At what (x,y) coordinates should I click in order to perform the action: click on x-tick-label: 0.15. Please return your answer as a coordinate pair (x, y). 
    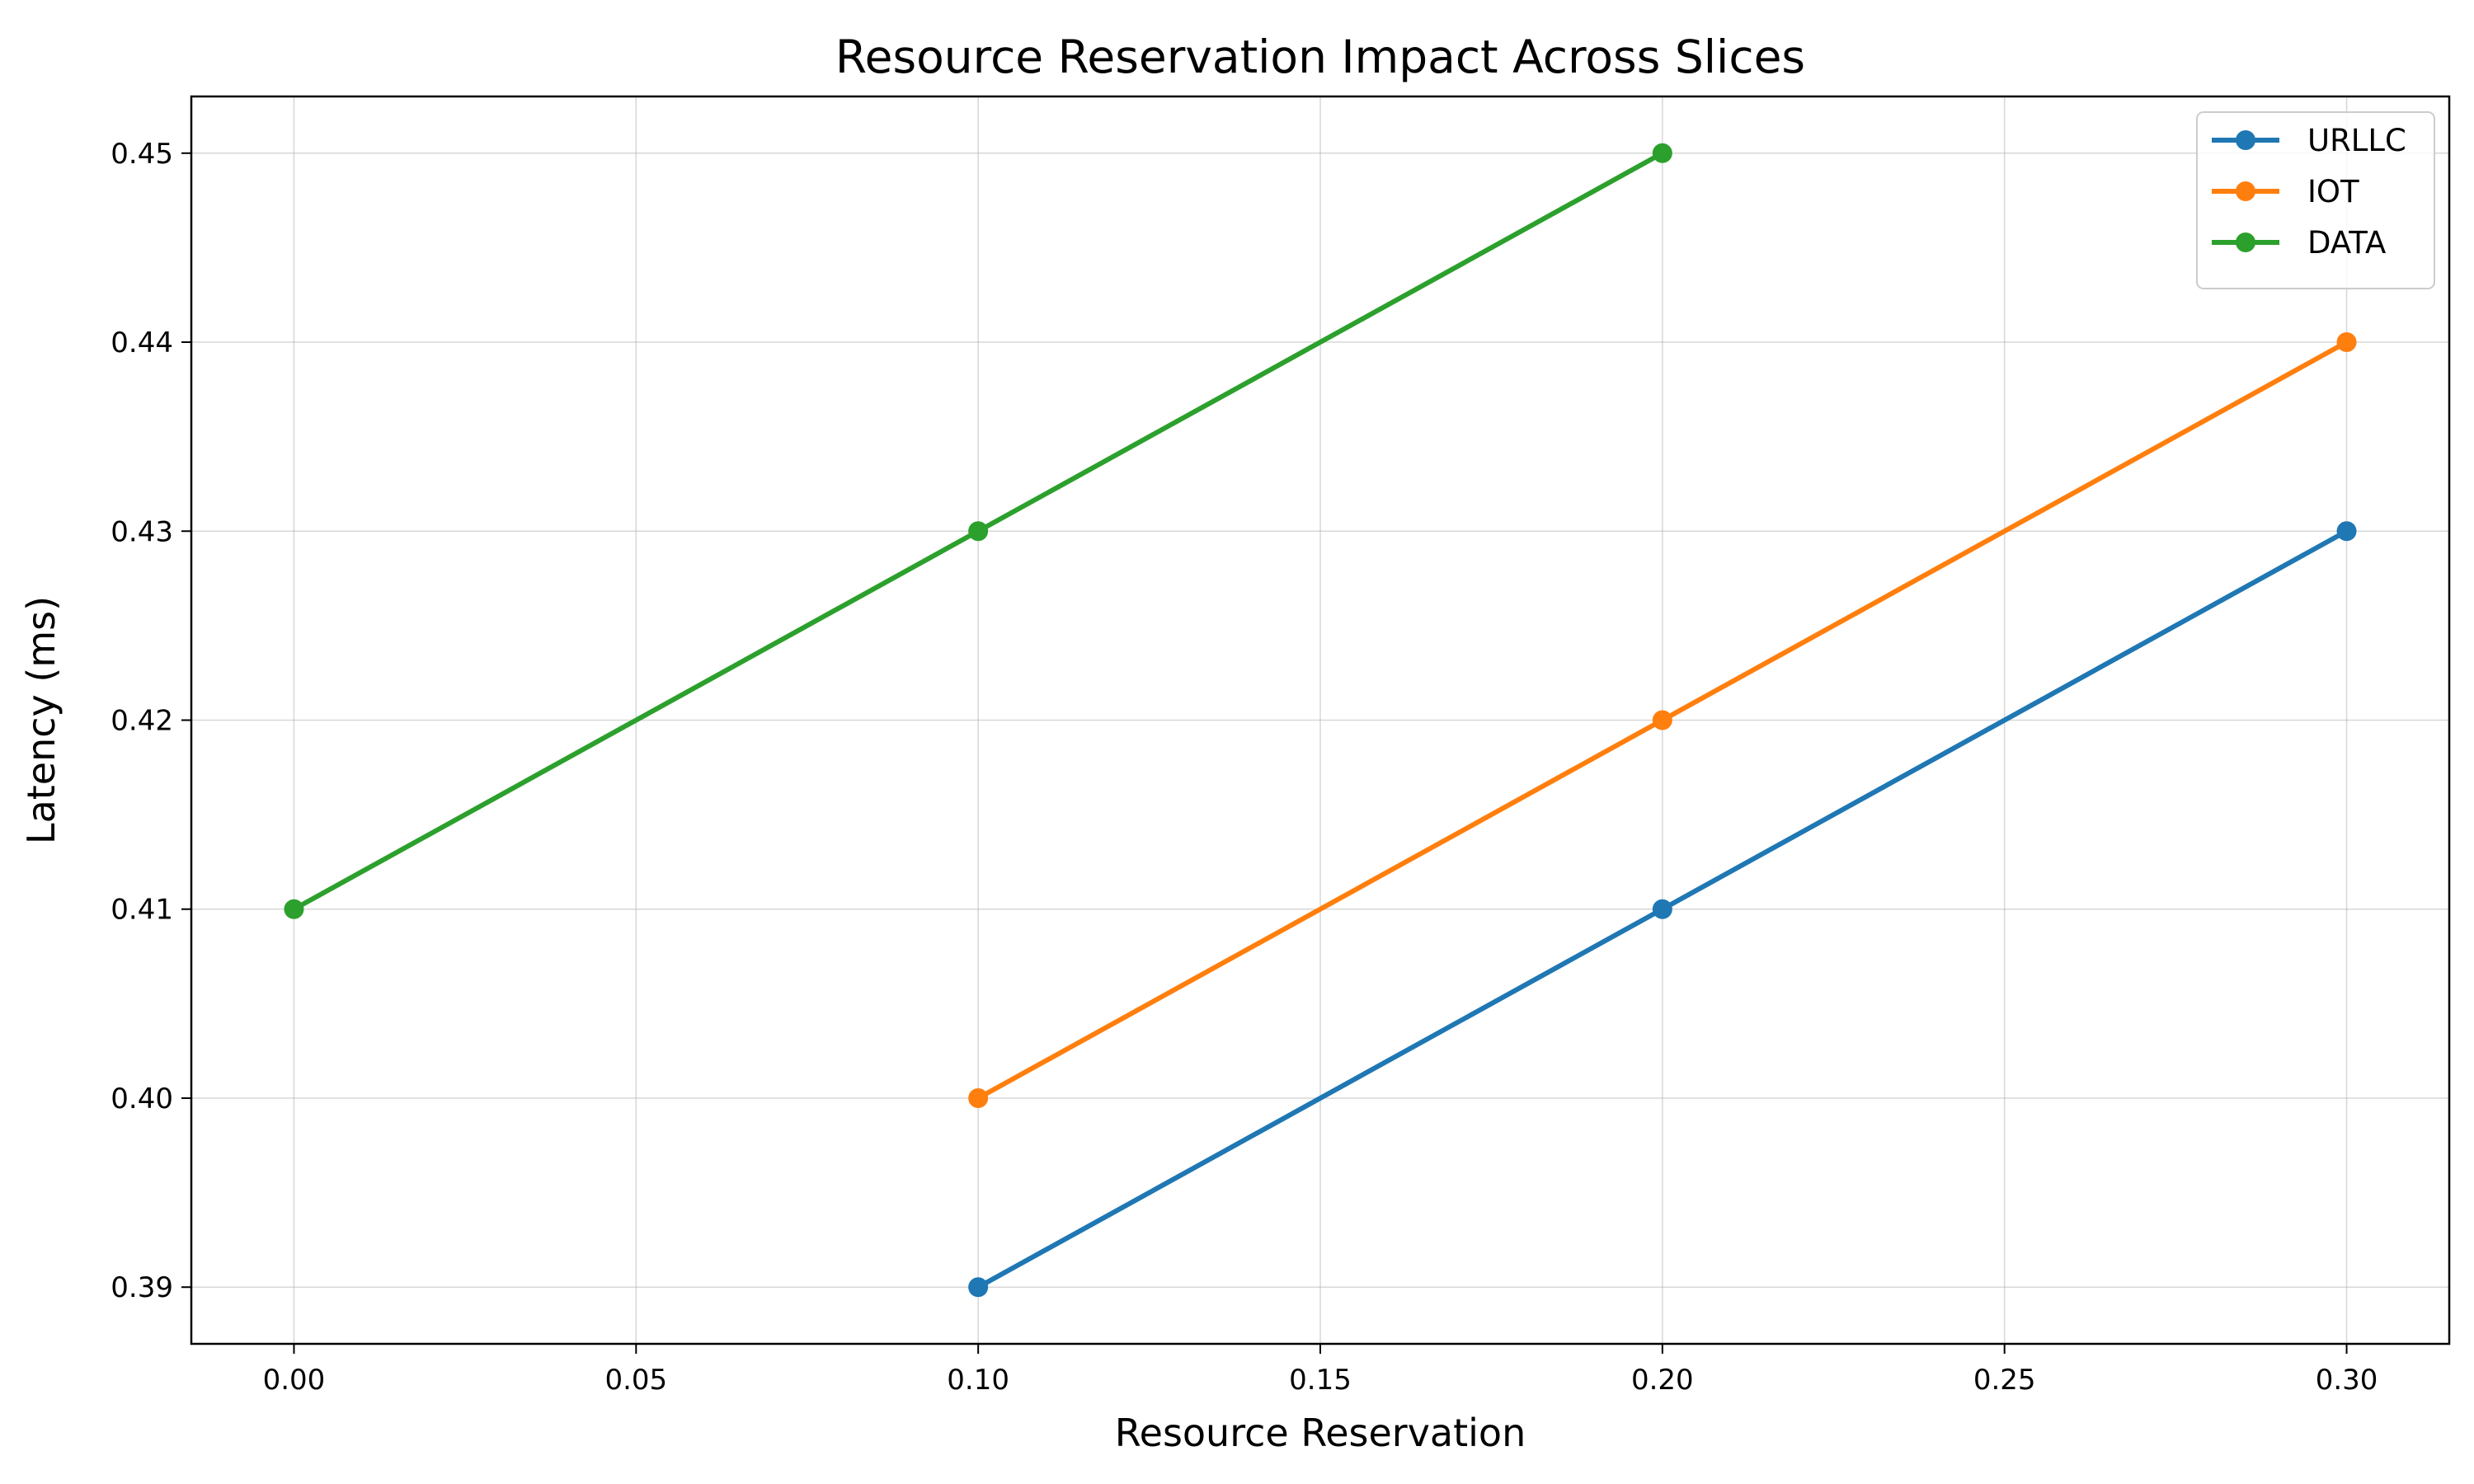
    Looking at the image, I should click on (1320, 1380).